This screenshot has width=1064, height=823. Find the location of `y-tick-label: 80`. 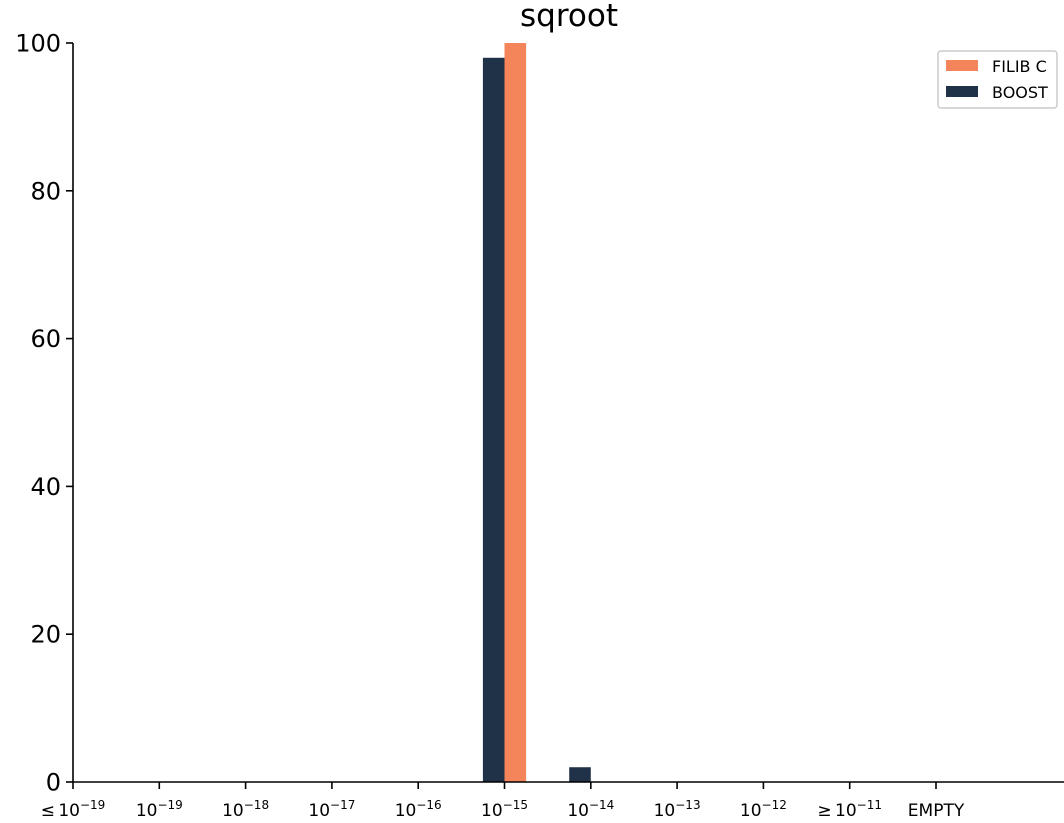

y-tick-label: 80 is located at coordinates (45, 191).